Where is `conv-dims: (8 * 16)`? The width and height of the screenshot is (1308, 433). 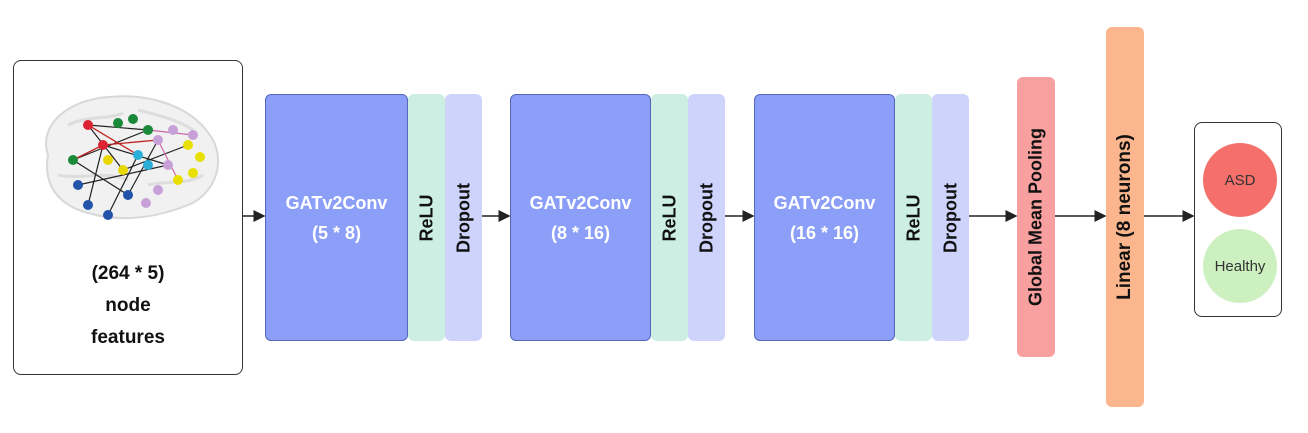
conv-dims: (8 * 16) is located at coordinates (580, 232).